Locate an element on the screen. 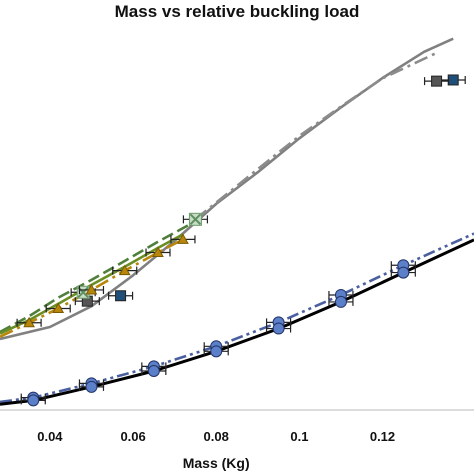 Image resolution: width=474 pixels, height=474 pixels. chart-title: Mass vs relative buckling load is located at coordinates (237, 11).